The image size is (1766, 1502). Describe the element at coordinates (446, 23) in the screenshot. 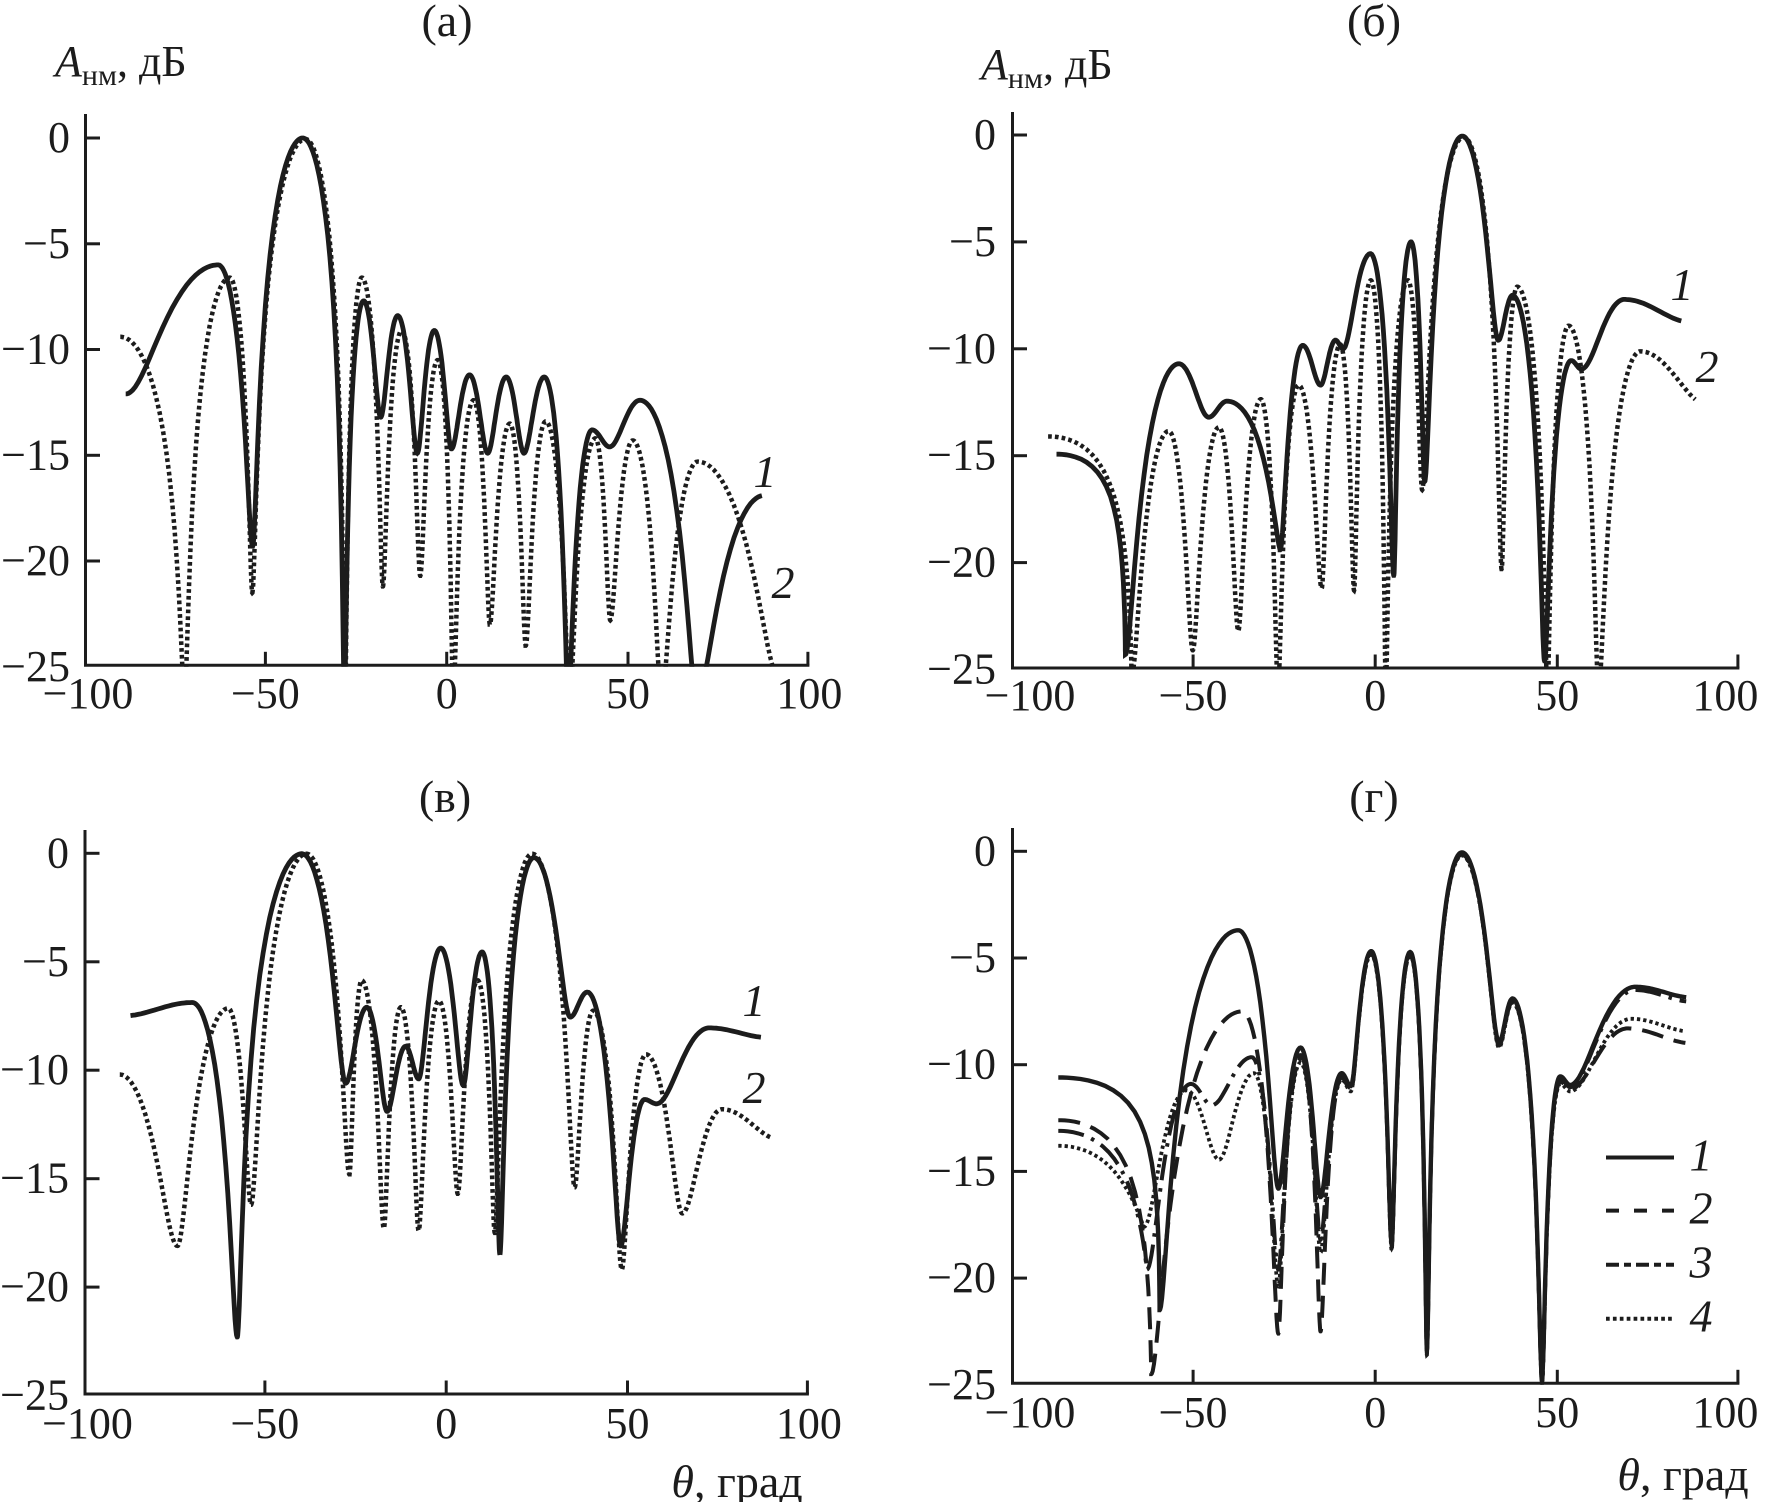

I see `svg-text: (а)` at that location.